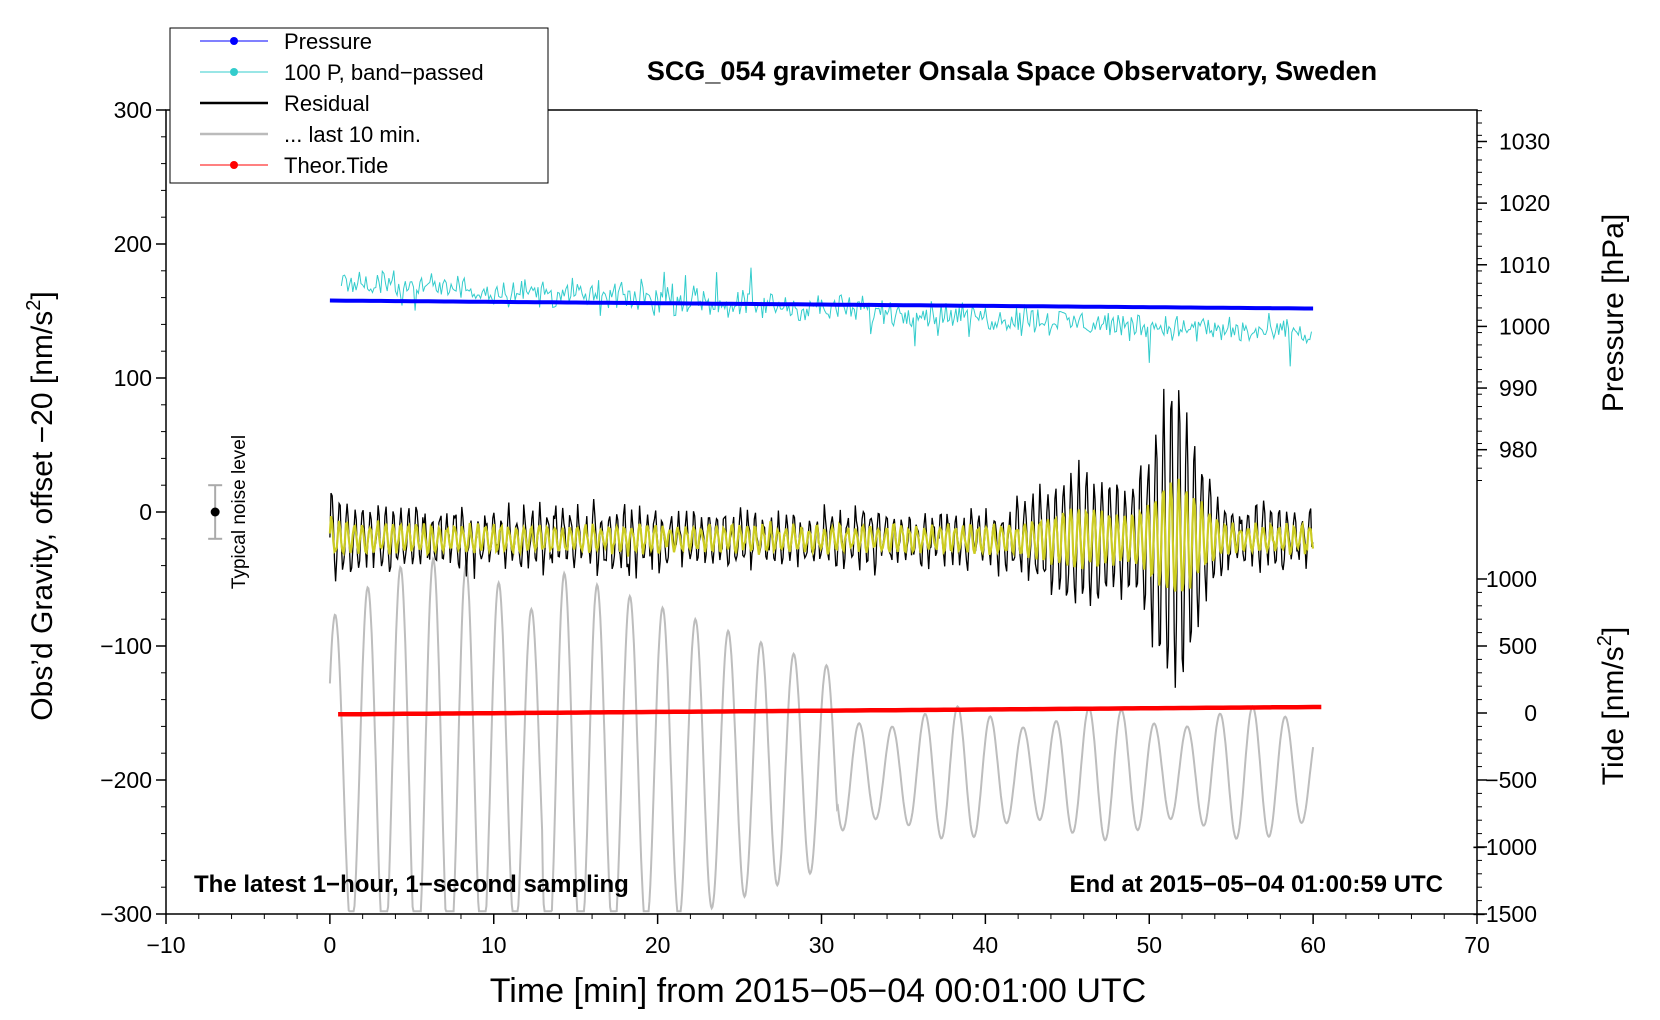  I want to click on x-tick-label-10: 10, so click(494, 945).